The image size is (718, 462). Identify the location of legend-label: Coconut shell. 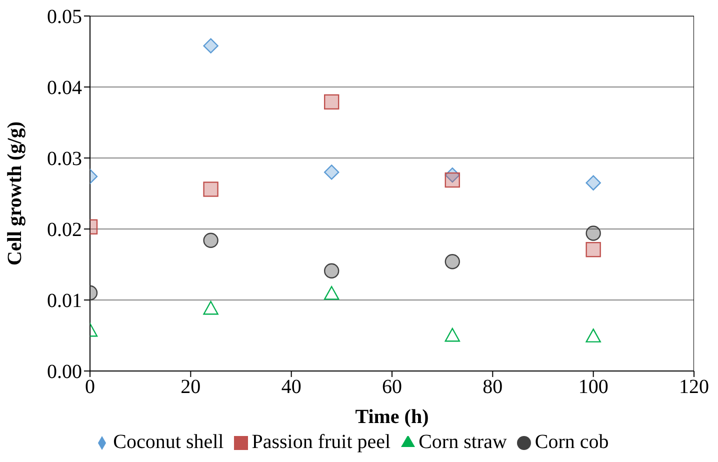
(168, 442).